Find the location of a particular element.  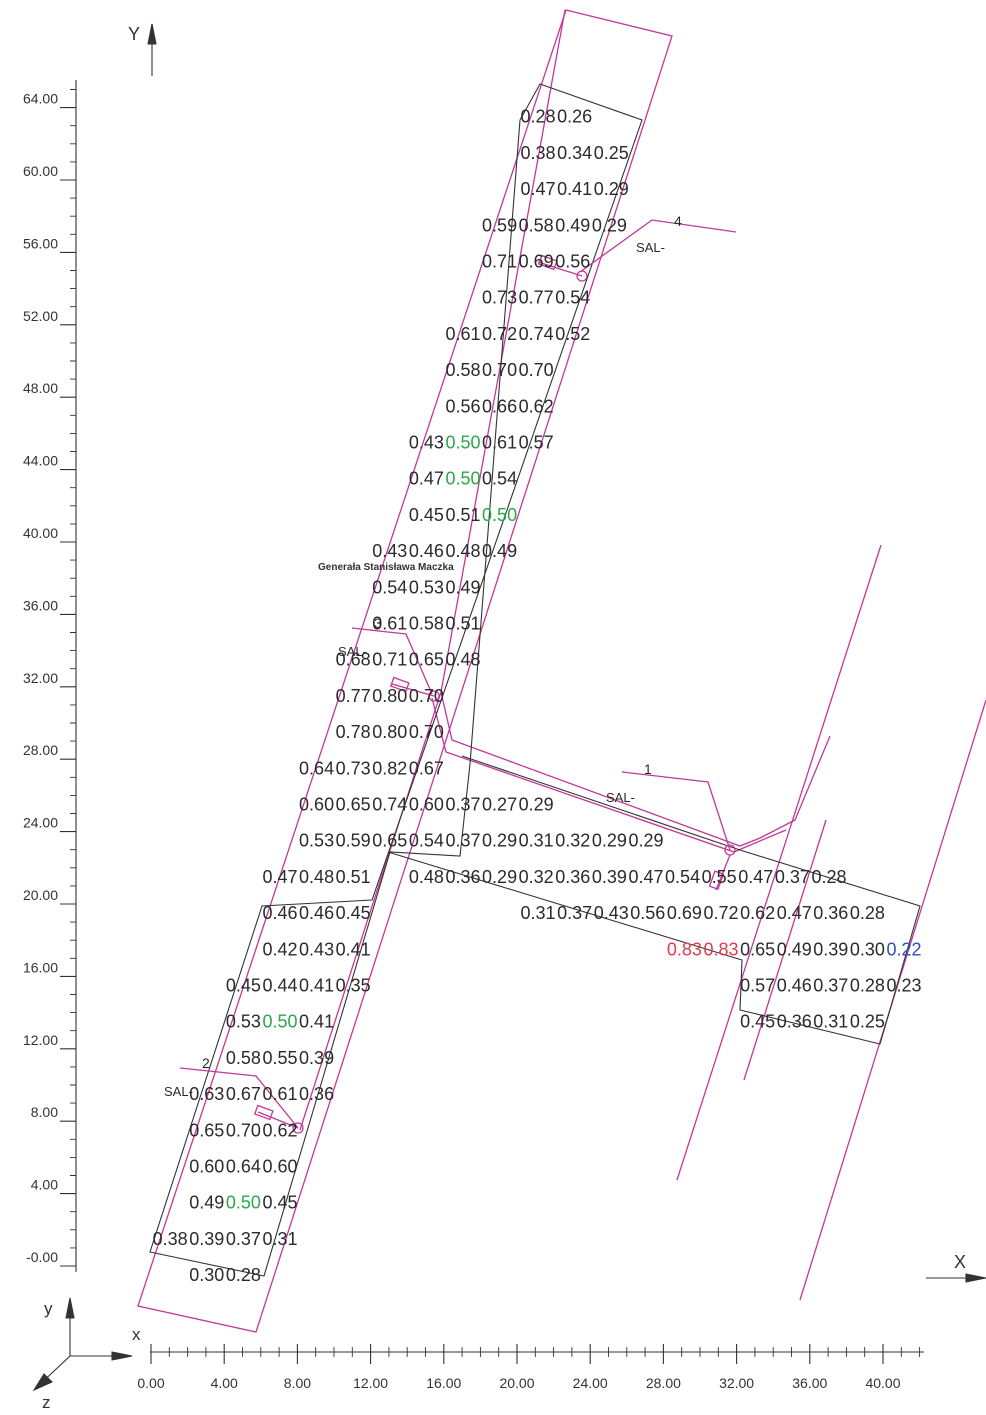

illuminance-value: 0.46 is located at coordinates (316, 913).